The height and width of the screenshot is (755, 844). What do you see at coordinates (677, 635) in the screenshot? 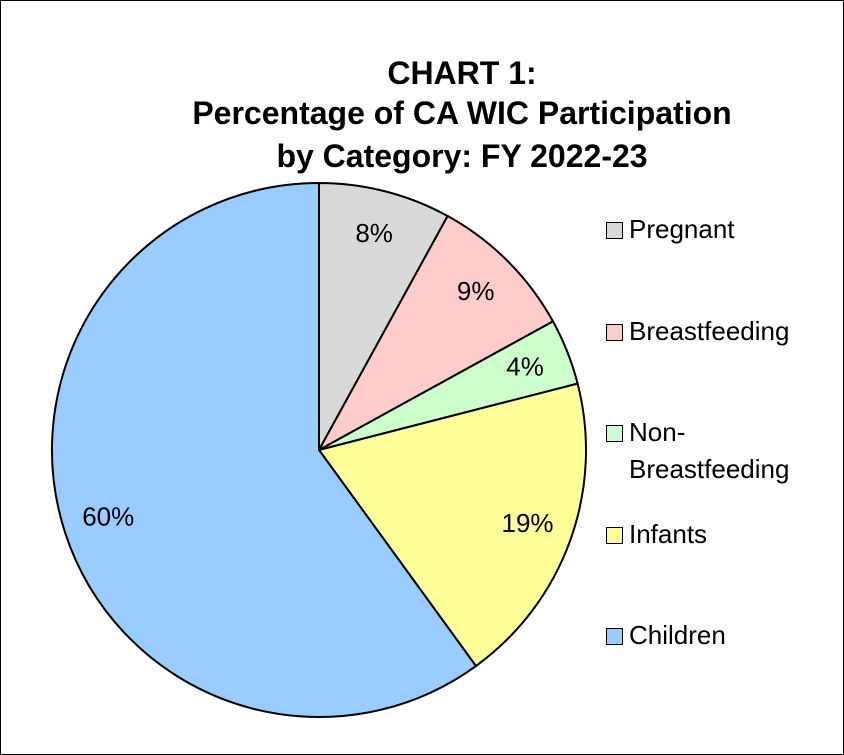
I see `legend-label: Children` at bounding box center [677, 635].